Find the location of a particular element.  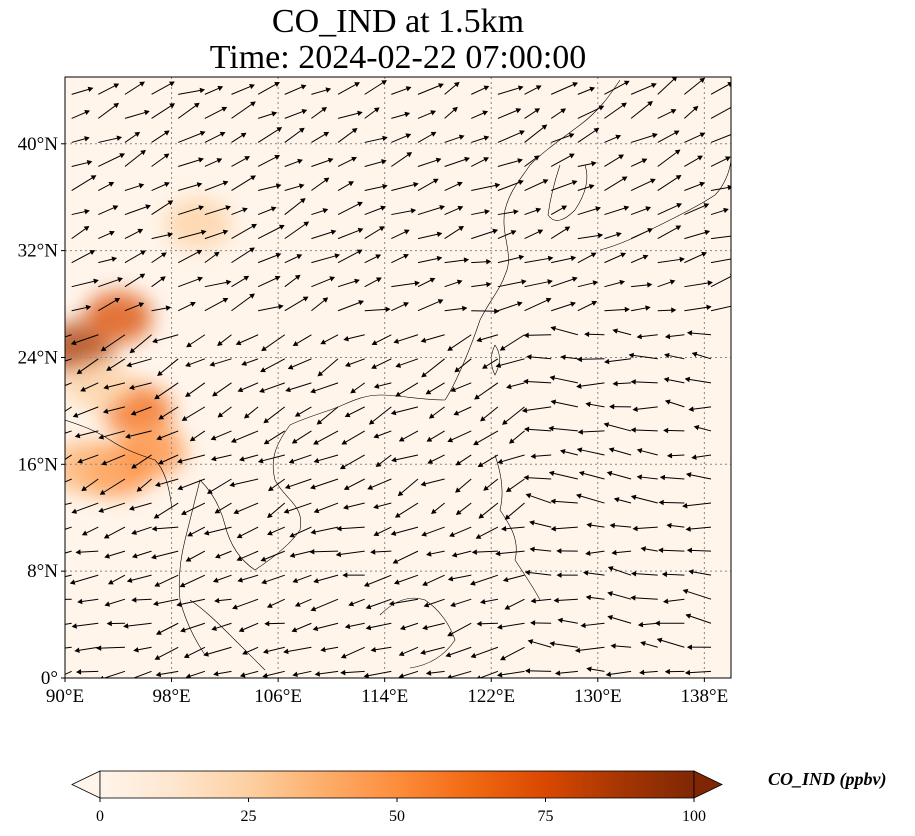

colorbar-gradient is located at coordinates (397, 784).